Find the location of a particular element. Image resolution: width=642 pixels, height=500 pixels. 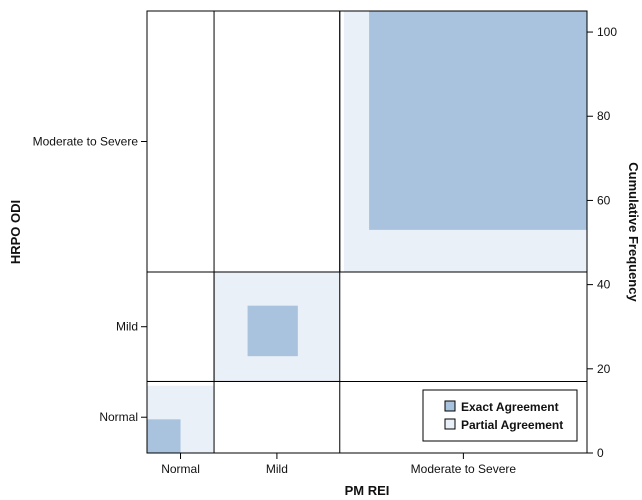

x-tick-label-0: Normal is located at coordinates (180, 469).